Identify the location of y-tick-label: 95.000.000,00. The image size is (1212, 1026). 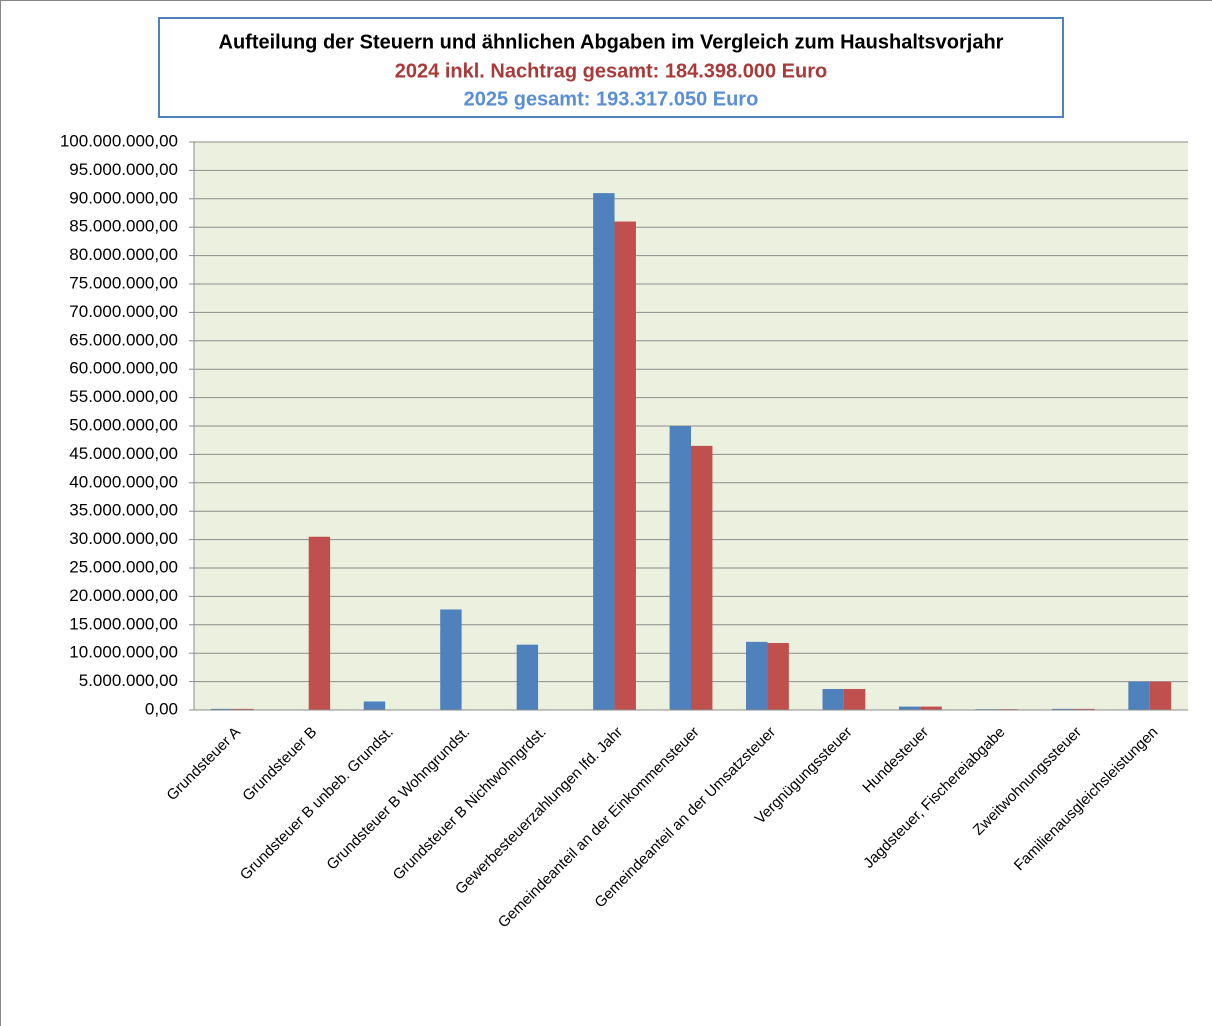
(123, 169).